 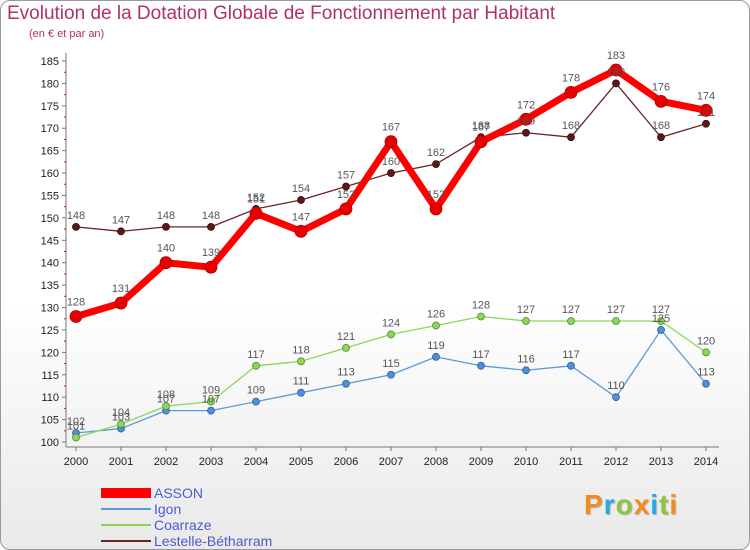 What do you see at coordinates (571, 78) in the screenshot?
I see `data-label-asson: 178` at bounding box center [571, 78].